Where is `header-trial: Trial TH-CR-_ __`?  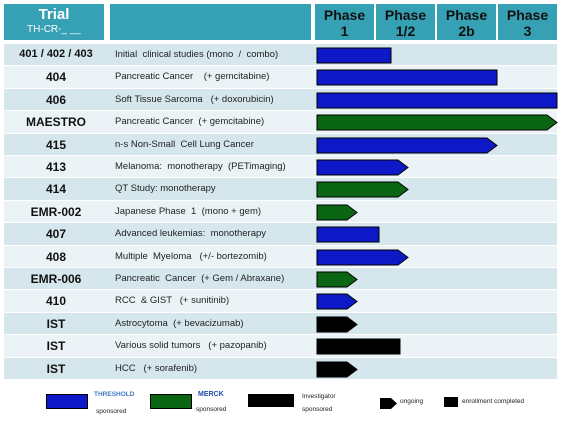 header-trial: Trial TH-CR-_ __ is located at coordinates (54, 22).